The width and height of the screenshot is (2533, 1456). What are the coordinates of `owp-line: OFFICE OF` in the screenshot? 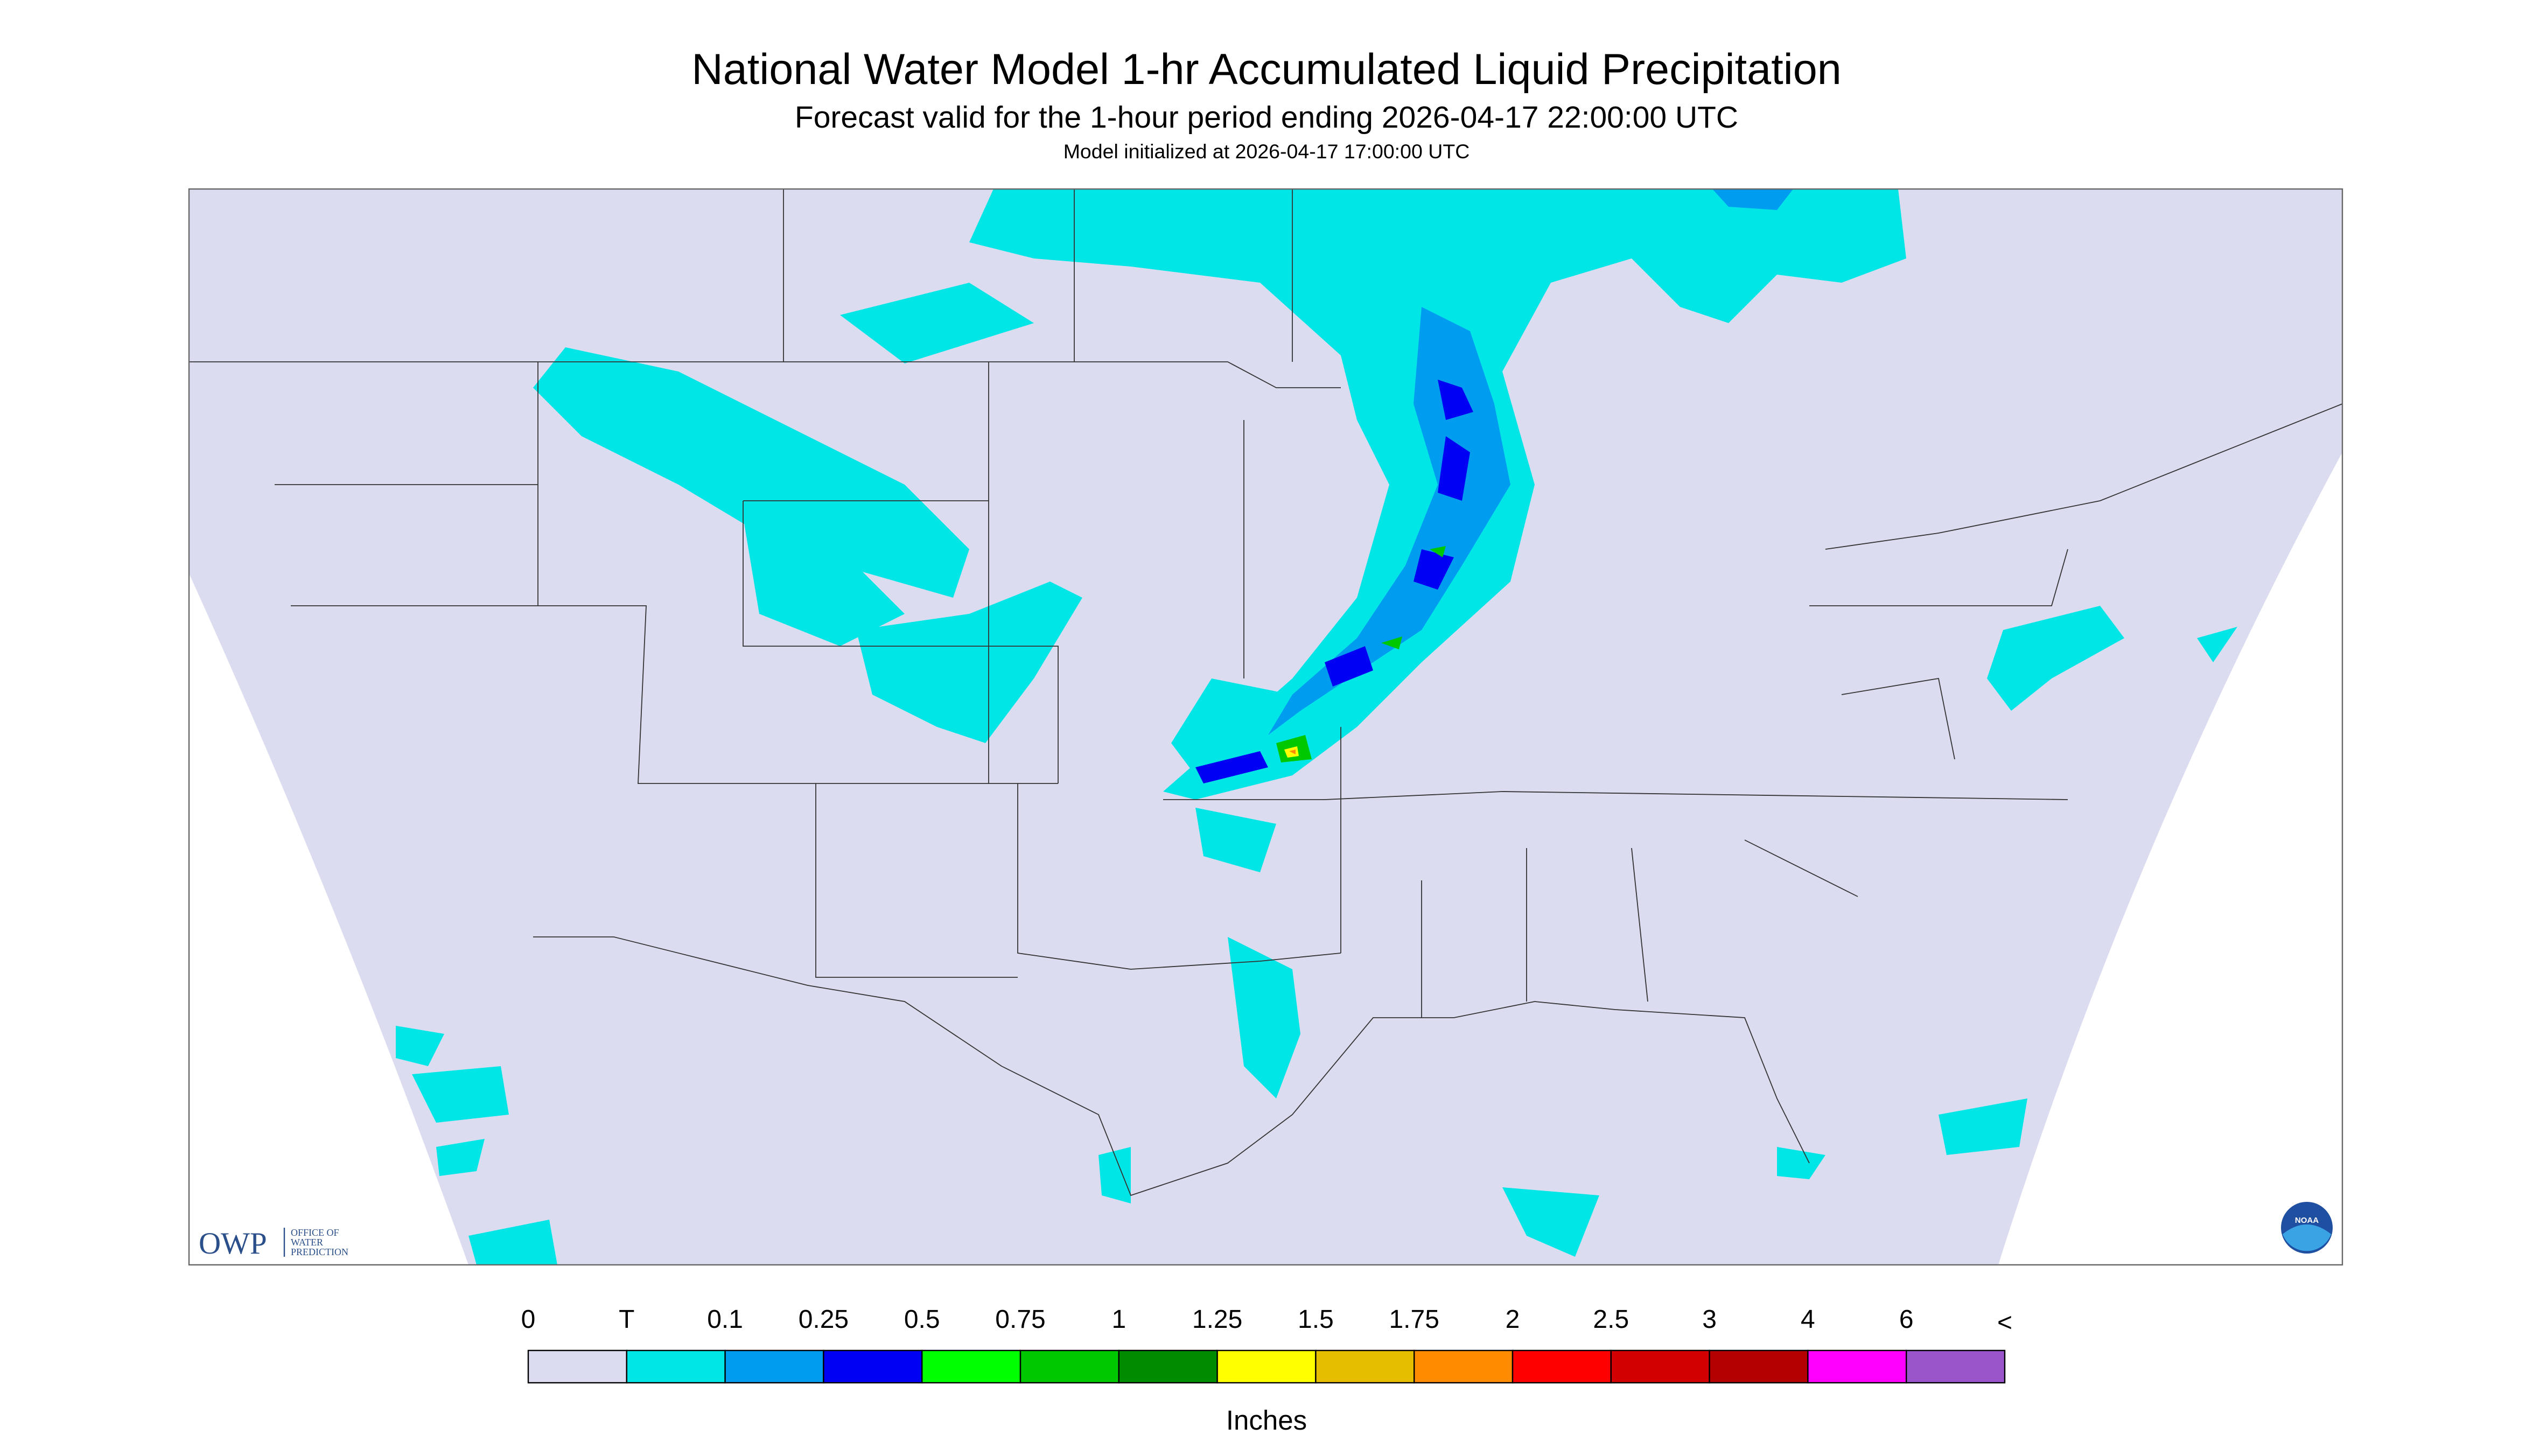 It's located at (315, 1232).